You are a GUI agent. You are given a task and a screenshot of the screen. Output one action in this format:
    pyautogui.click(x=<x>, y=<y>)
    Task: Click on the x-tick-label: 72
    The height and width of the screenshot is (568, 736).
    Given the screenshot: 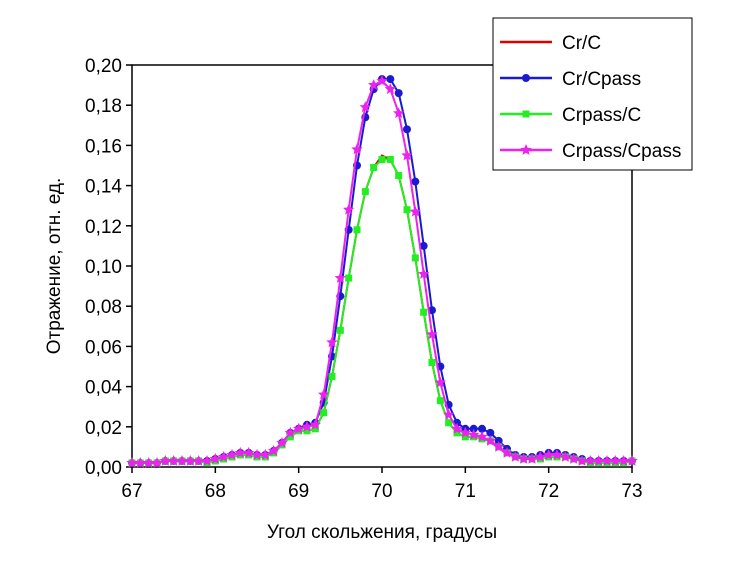 What is the action you would take?
    pyautogui.click(x=548, y=491)
    